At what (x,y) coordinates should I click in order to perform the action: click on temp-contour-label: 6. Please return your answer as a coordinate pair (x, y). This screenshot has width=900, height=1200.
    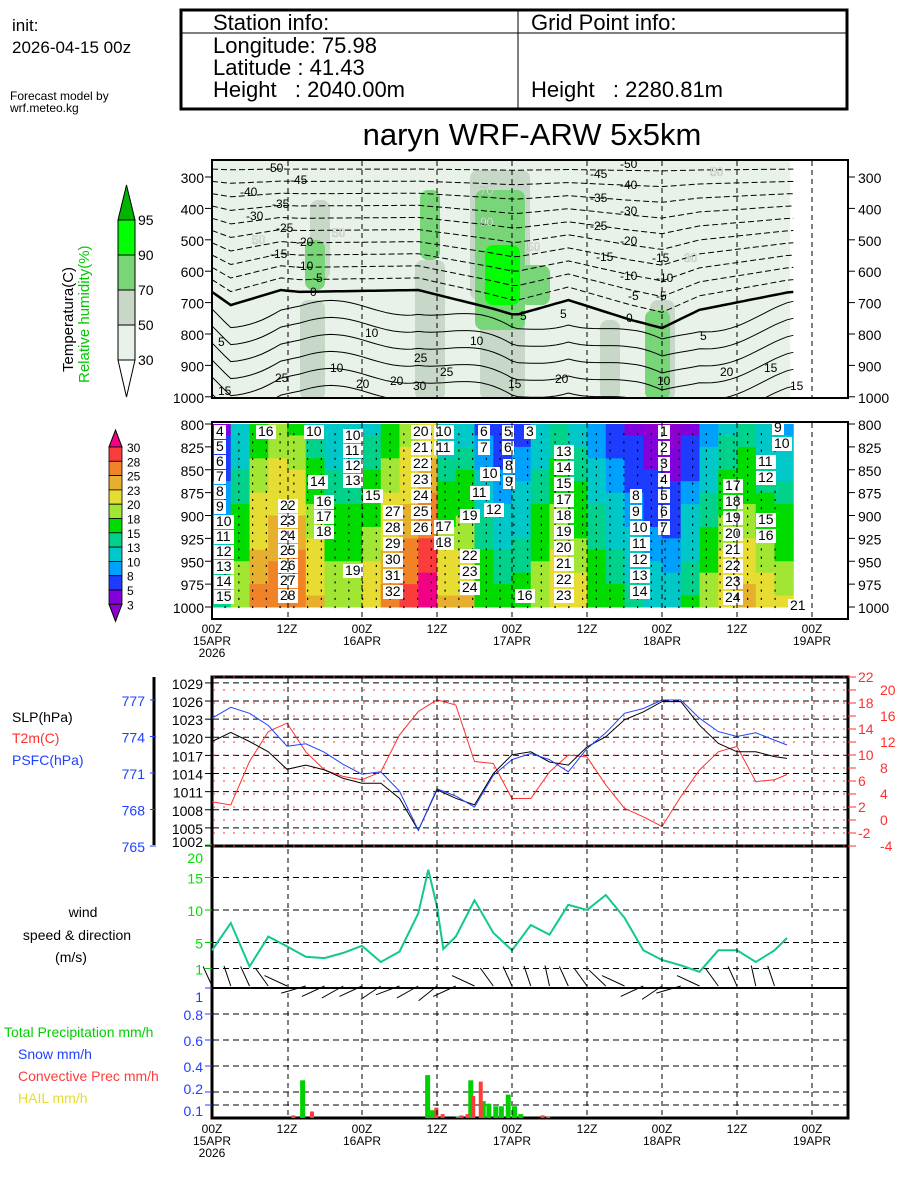
    Looking at the image, I should click on (664, 511).